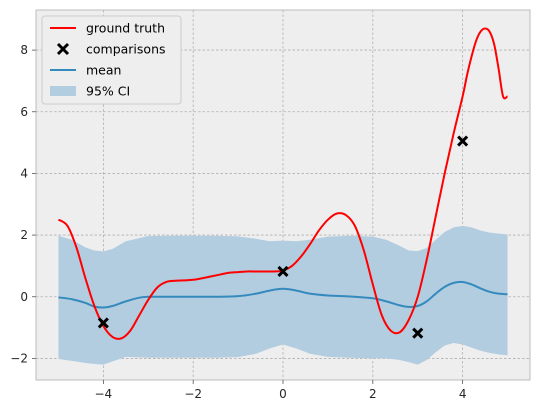  I want to click on legend-comparisons-label: comparisons, so click(126, 49).